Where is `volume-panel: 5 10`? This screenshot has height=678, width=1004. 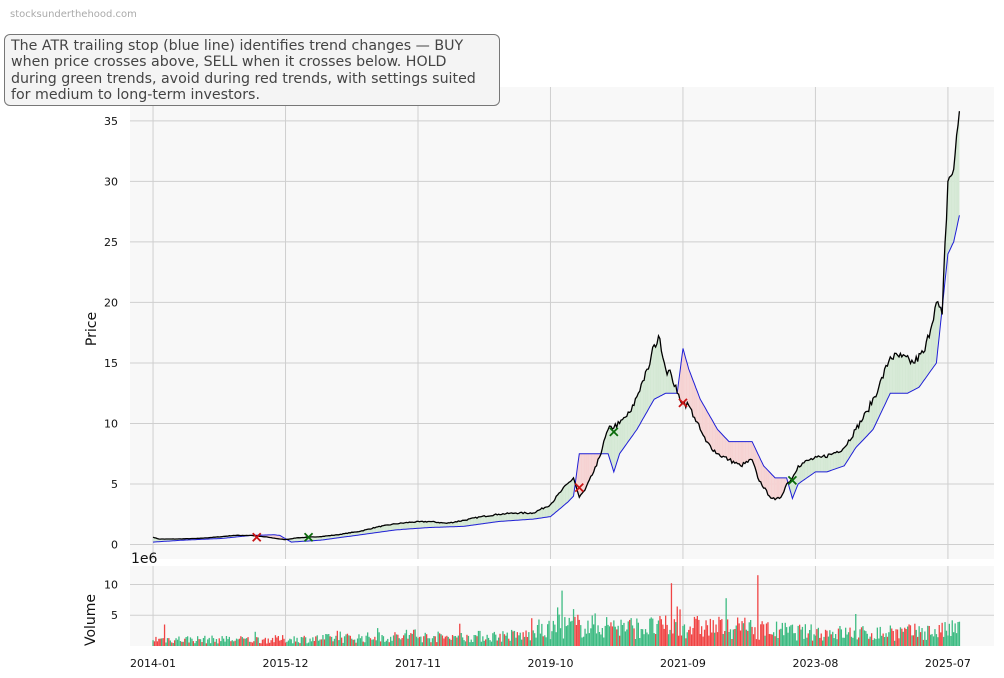 volume-panel: 5 10 is located at coordinates (549, 606).